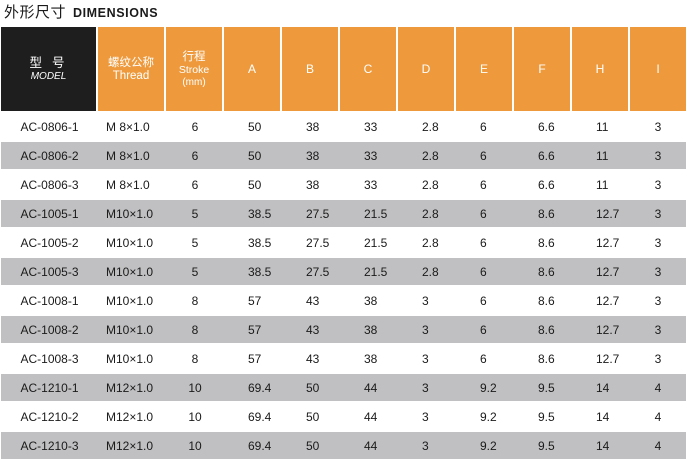  I want to click on model-cell: AC-1210-2, so click(49, 415).